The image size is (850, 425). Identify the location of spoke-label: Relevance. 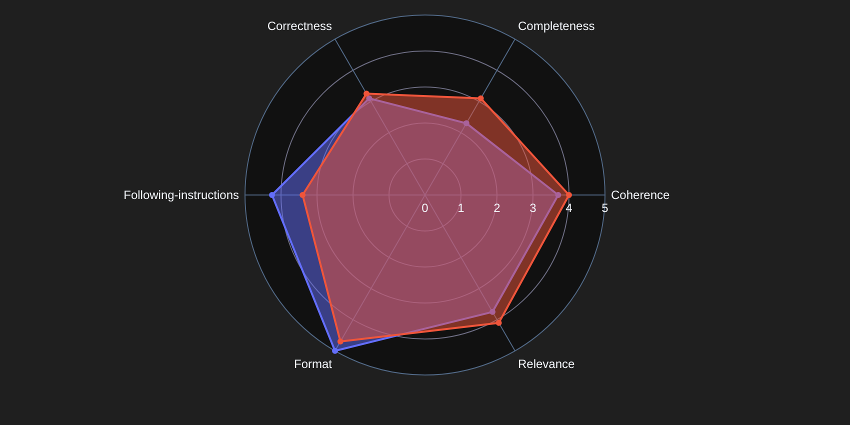
(547, 364).